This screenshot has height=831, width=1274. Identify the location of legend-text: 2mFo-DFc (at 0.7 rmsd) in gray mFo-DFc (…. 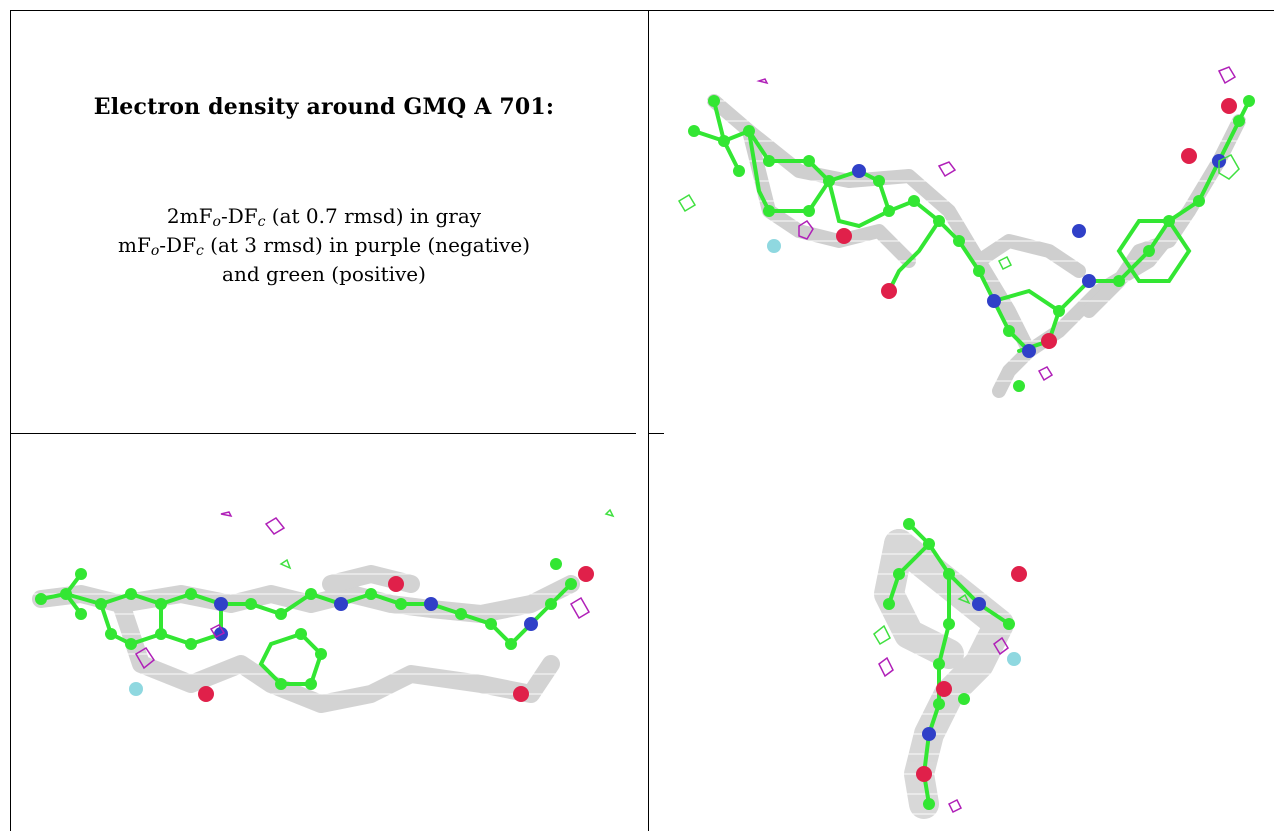
(324, 245).